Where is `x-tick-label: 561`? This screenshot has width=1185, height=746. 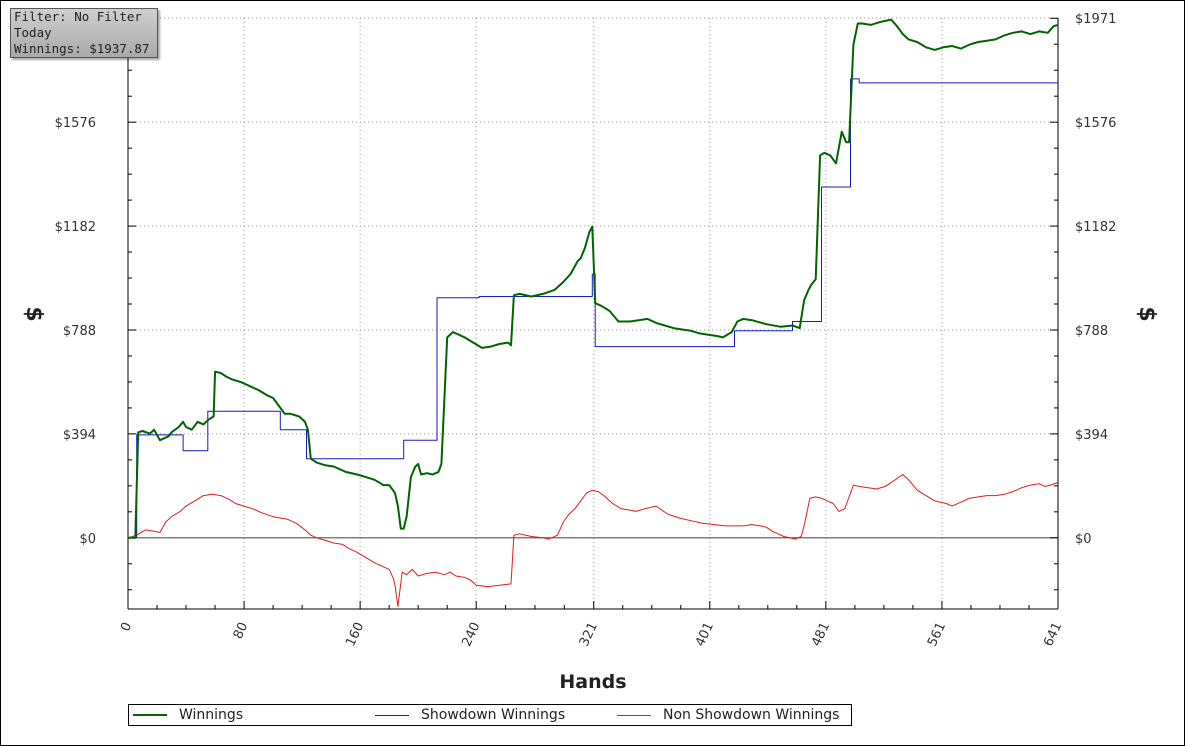
x-tick-label: 561 is located at coordinates (937, 634).